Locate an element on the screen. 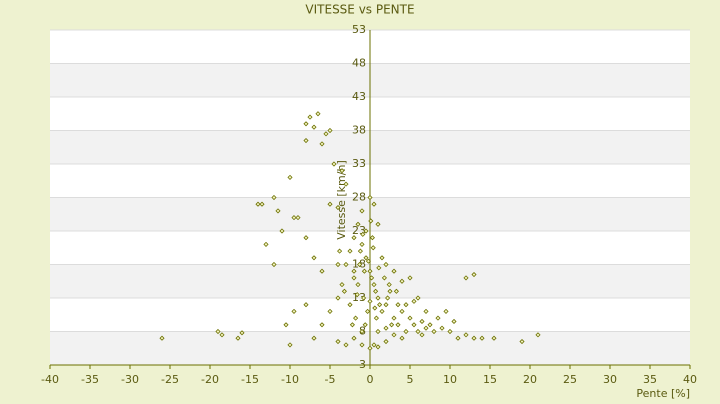 The width and height of the screenshot is (720, 404). x-tick-label: 35 is located at coordinates (650, 379).